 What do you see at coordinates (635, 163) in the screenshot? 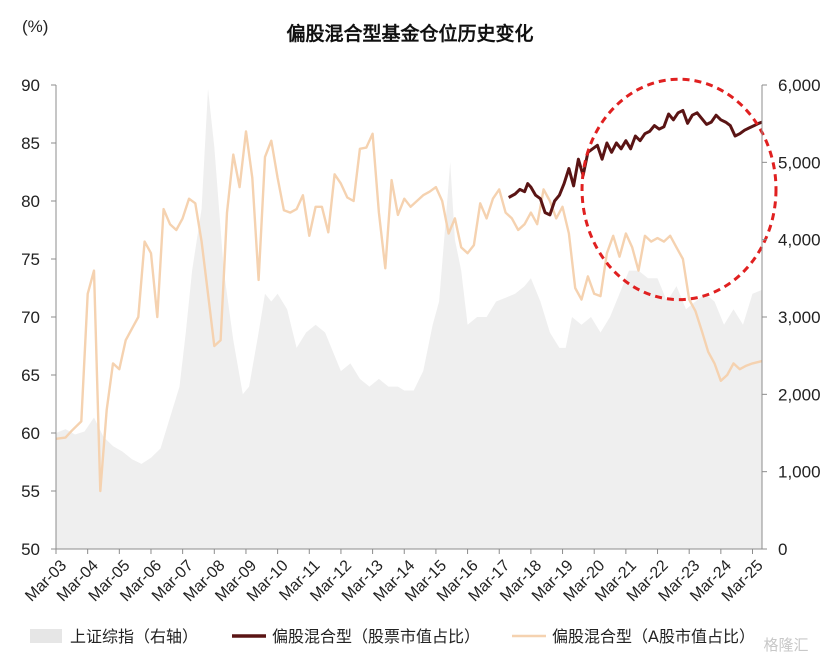
I see `series-line-stock-ratio` at bounding box center [635, 163].